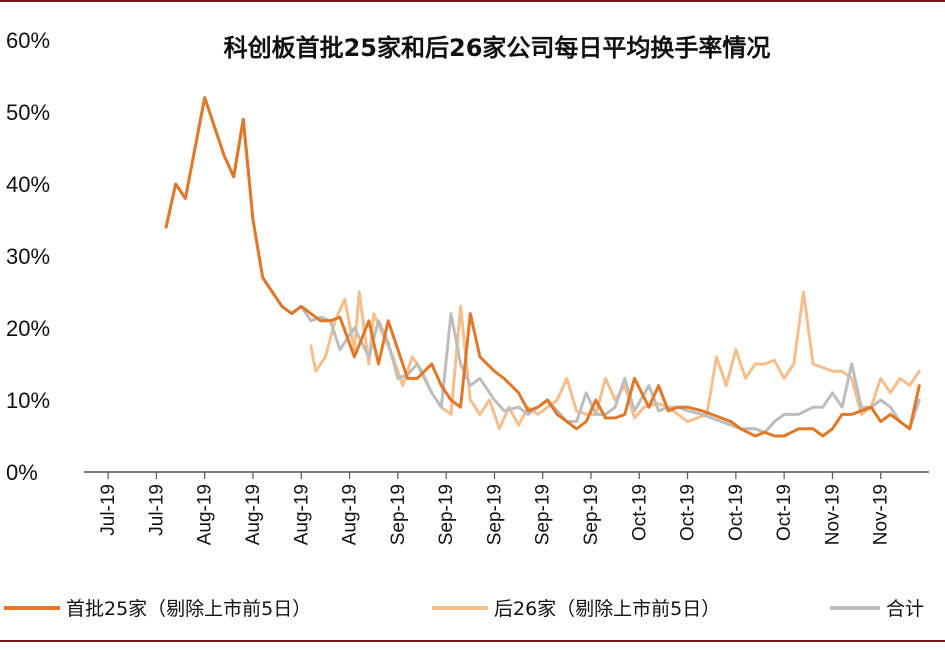 The width and height of the screenshot is (945, 650). Describe the element at coordinates (905, 609) in the screenshot. I see `legend-label-2: 合计` at that location.